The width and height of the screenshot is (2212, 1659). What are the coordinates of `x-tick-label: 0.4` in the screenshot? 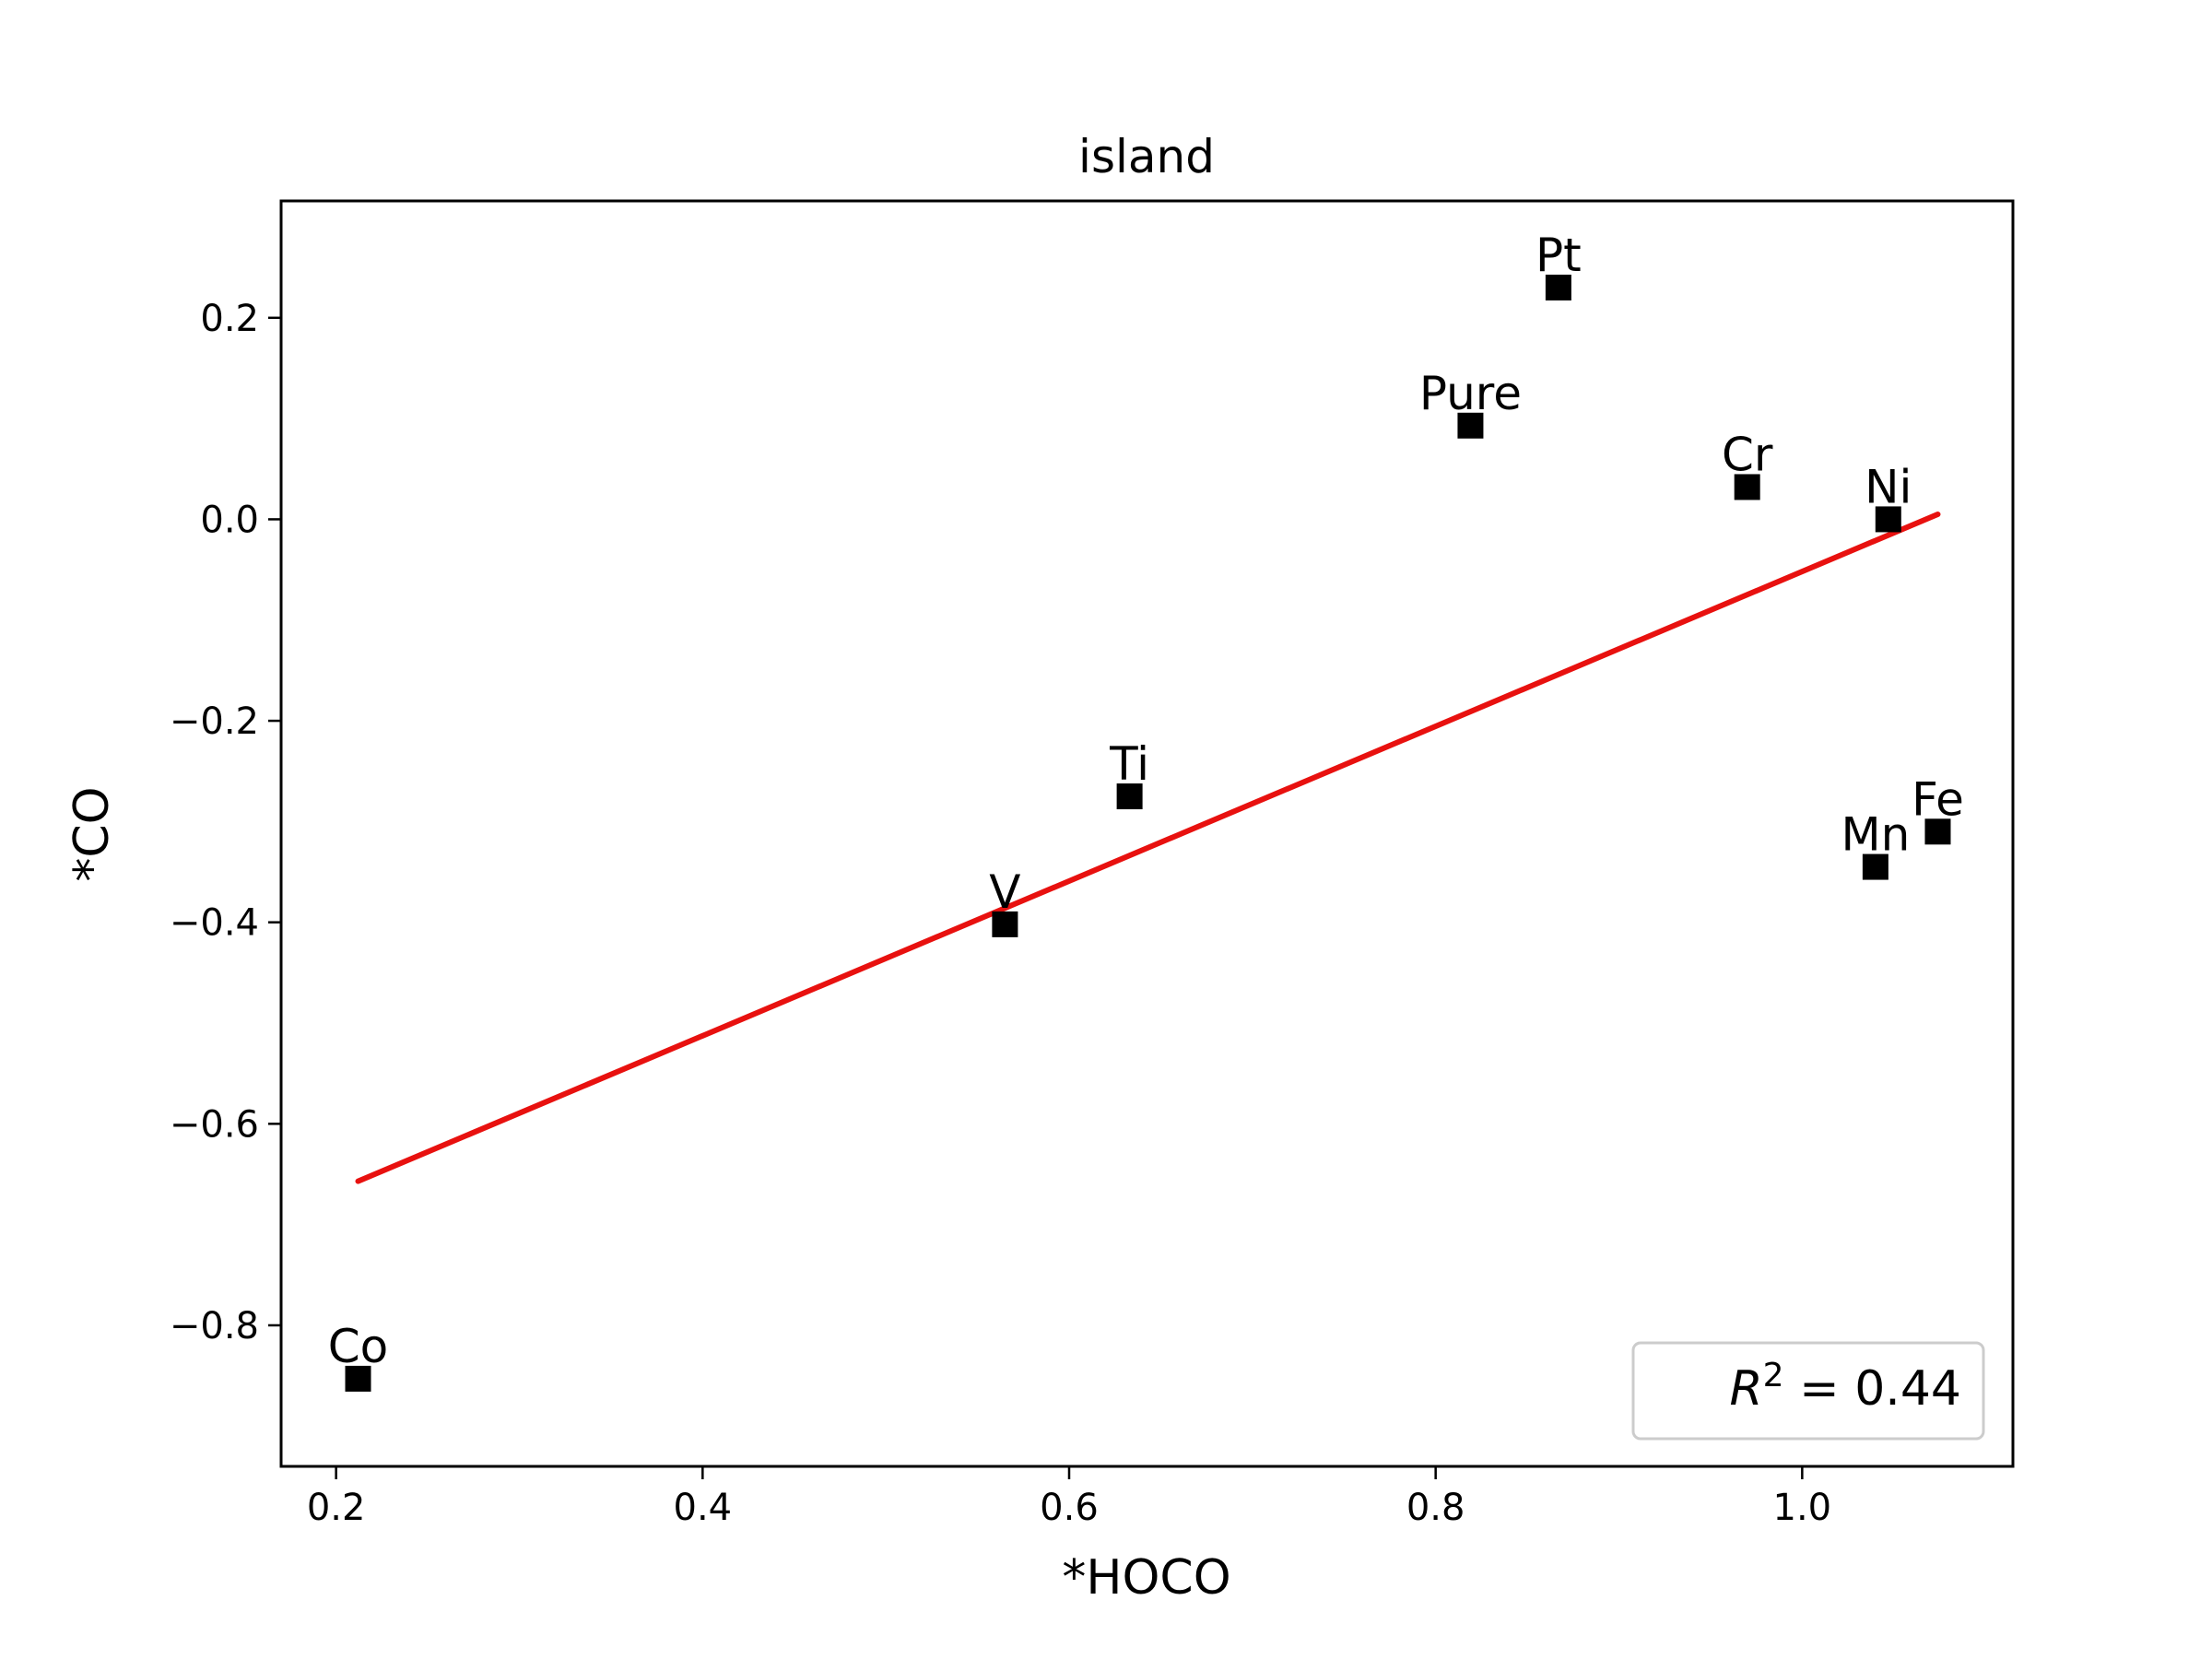 It's located at (703, 1508).